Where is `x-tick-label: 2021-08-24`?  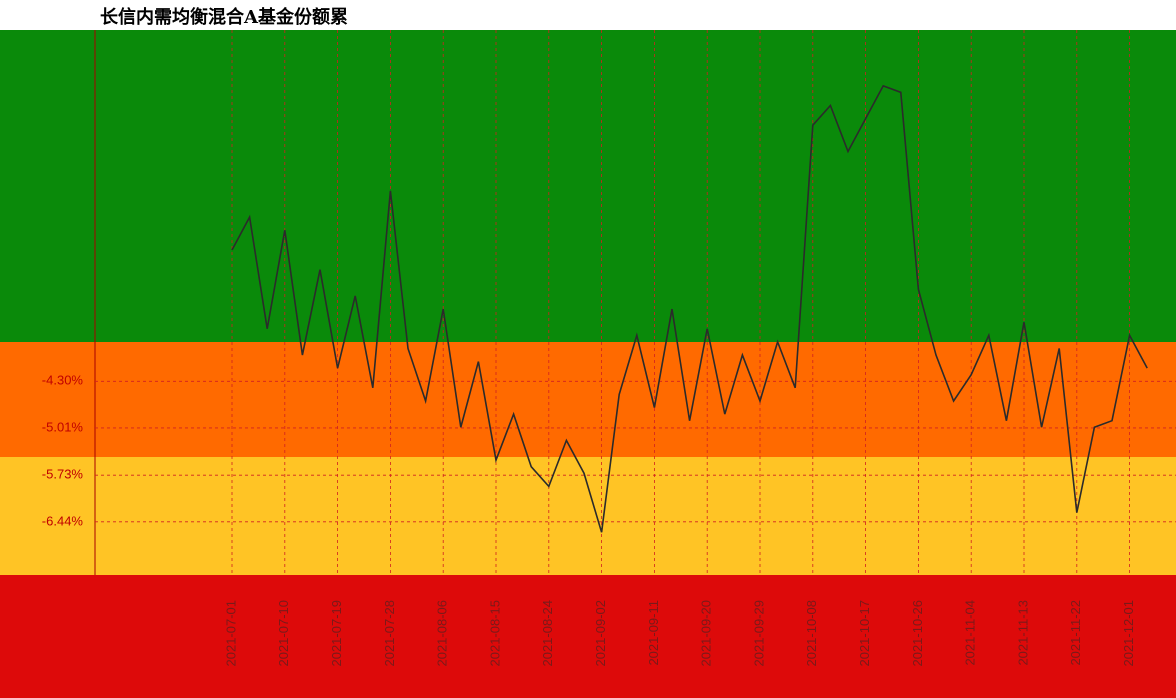
x-tick-label: 2021-08-24 is located at coordinates (547, 633).